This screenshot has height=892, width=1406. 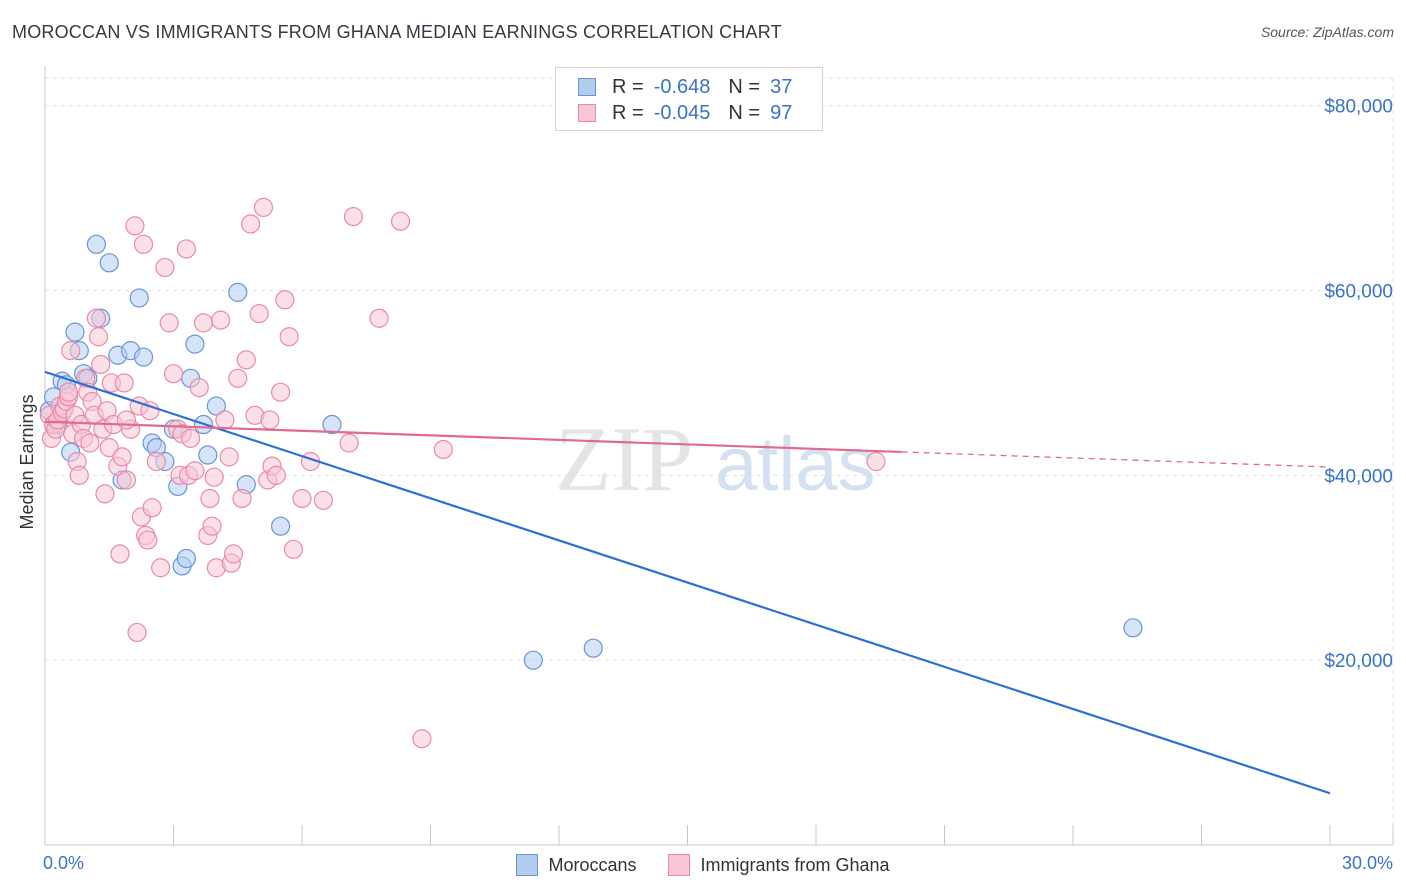 I want to click on legend-item-ghana: Immigrants from Ghana, so click(x=779, y=865).